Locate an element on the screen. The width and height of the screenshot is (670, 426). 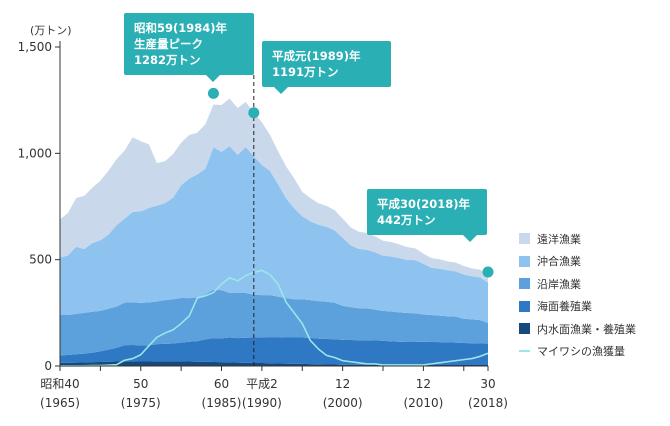
x-tick-label: 平成2 is located at coordinates (262, 384).